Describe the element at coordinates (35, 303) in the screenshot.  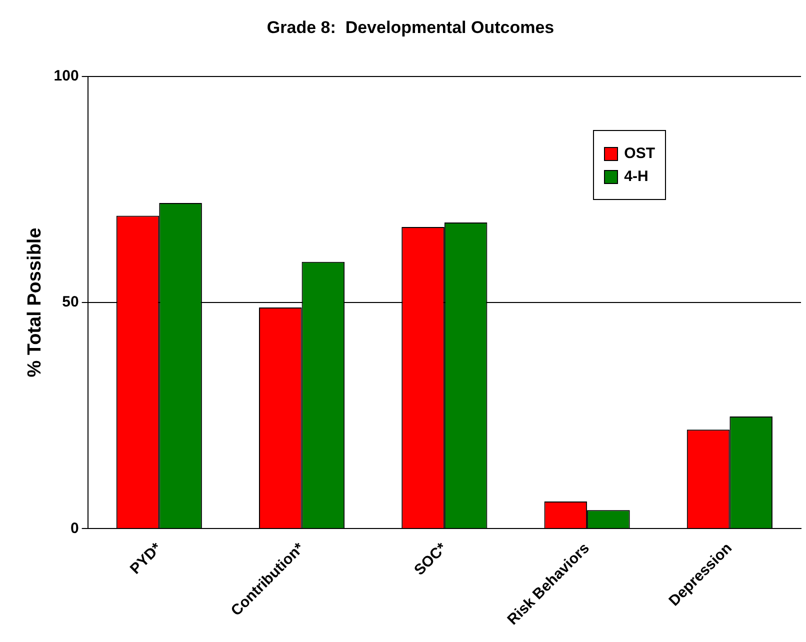
I see `y-axis-title: % Total Possible` at that location.